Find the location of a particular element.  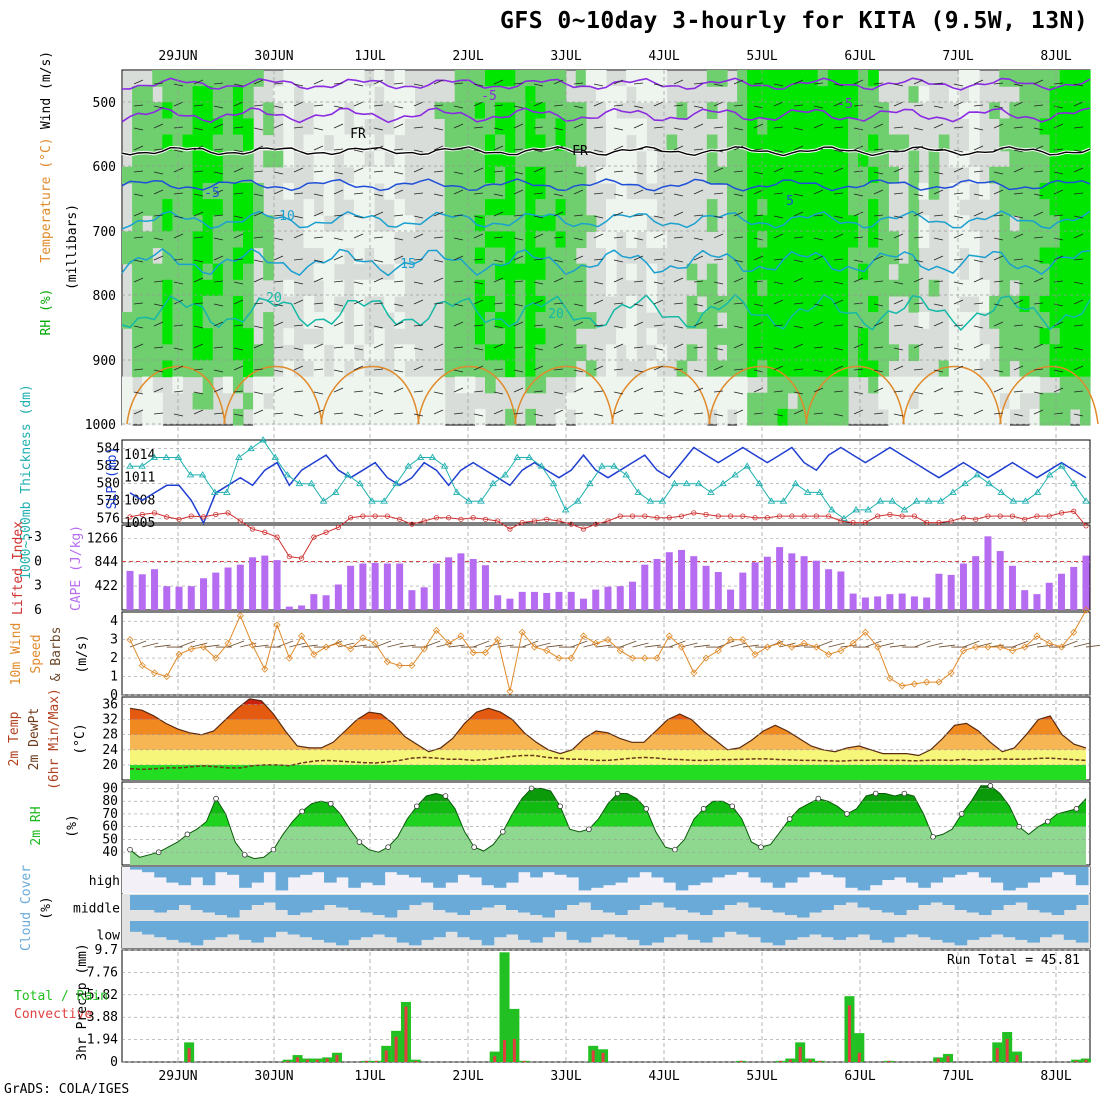

precip-convective-bar is located at coordinates (1086, 1060).